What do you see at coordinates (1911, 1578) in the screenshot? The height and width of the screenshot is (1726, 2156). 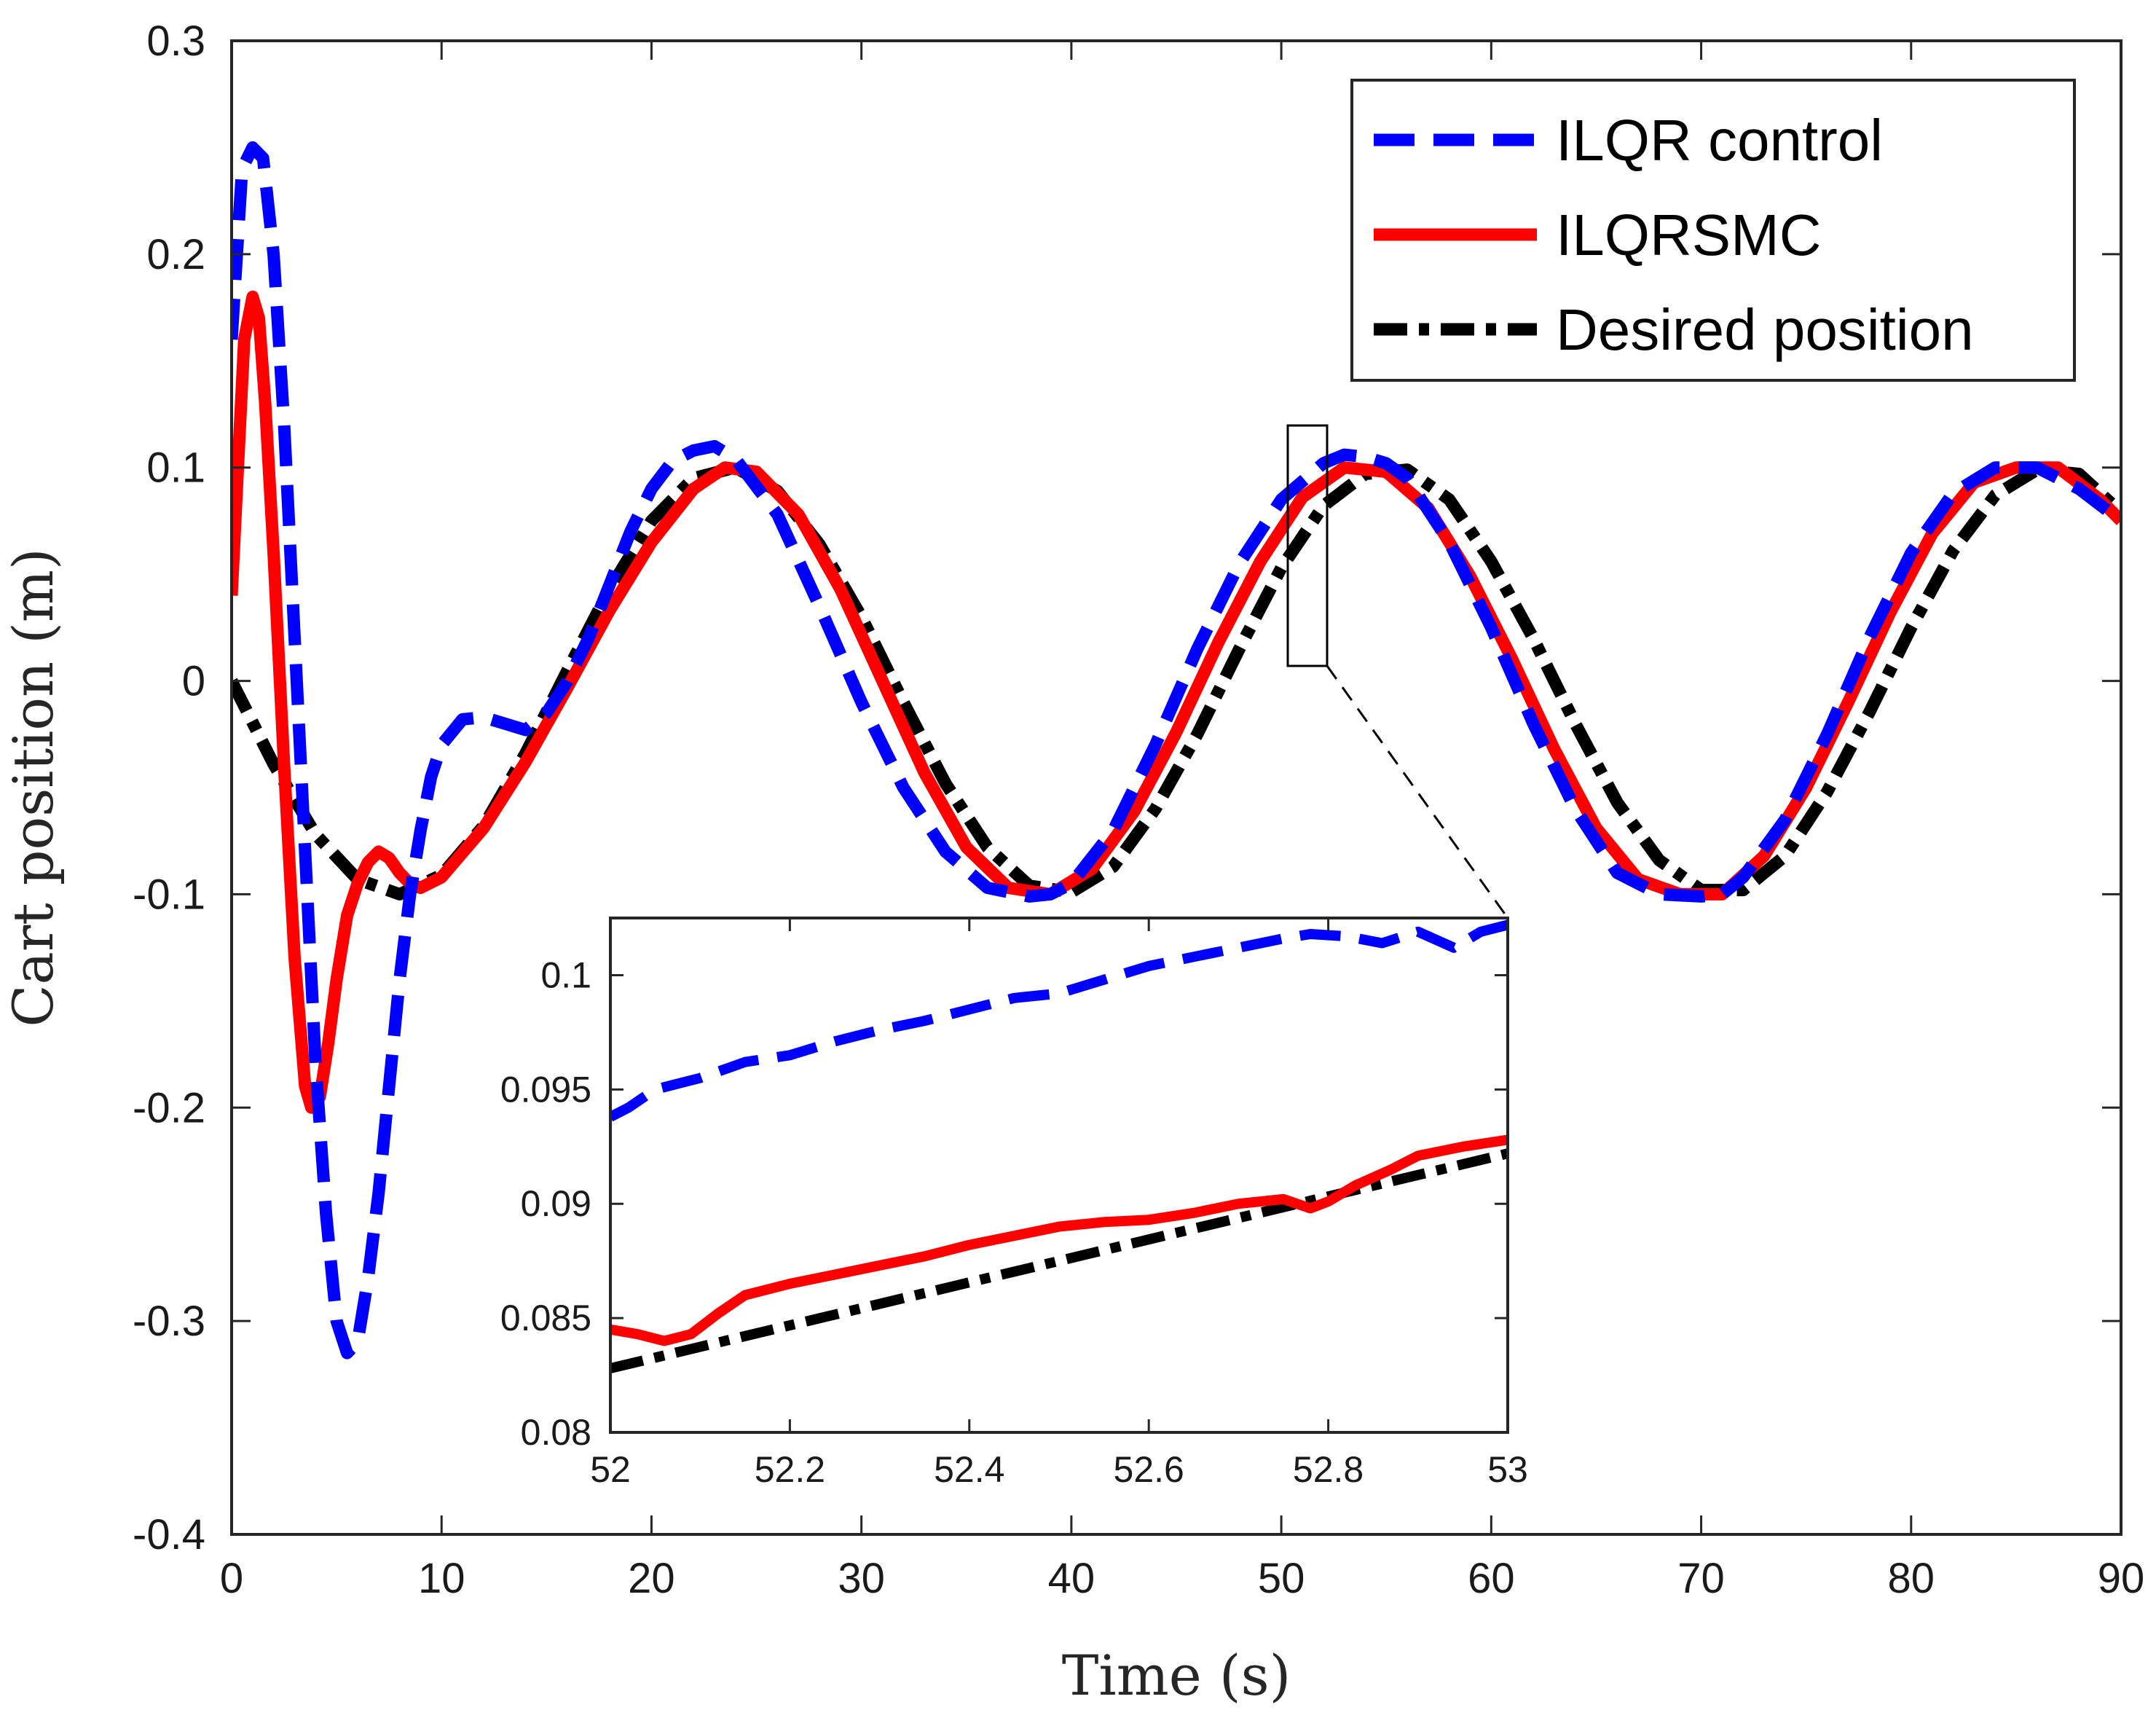 I see `main-x-tick-label: 80` at bounding box center [1911, 1578].